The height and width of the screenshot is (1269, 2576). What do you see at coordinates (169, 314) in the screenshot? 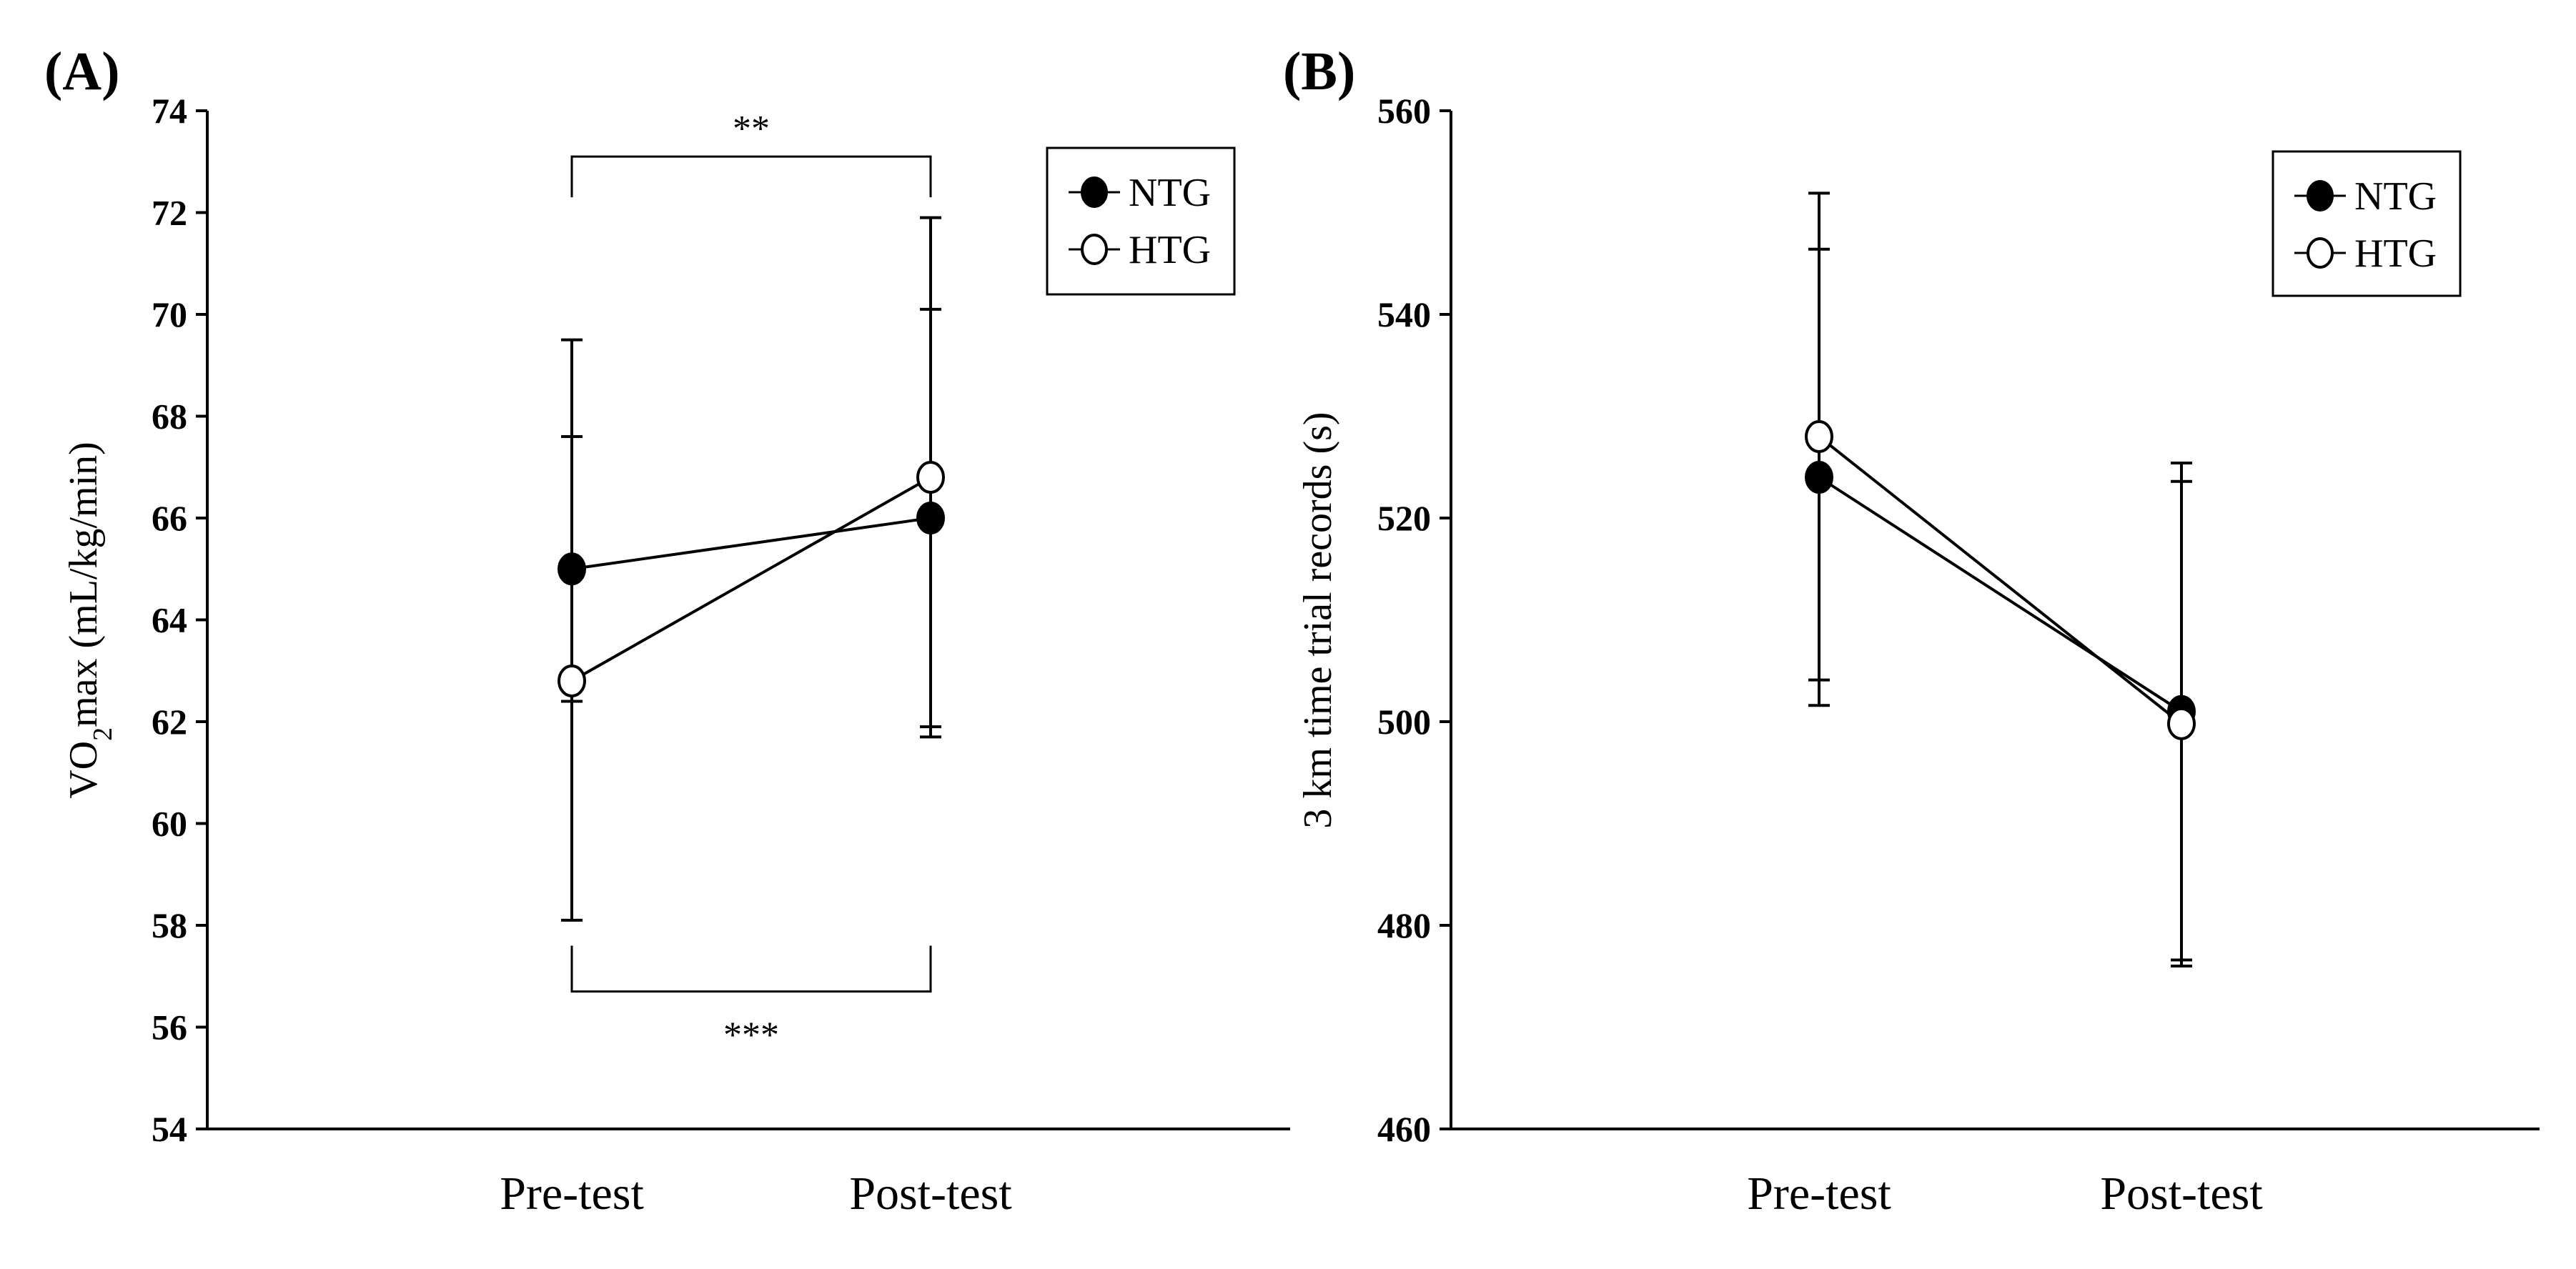
I see `y-tick-label: 70` at bounding box center [169, 314].